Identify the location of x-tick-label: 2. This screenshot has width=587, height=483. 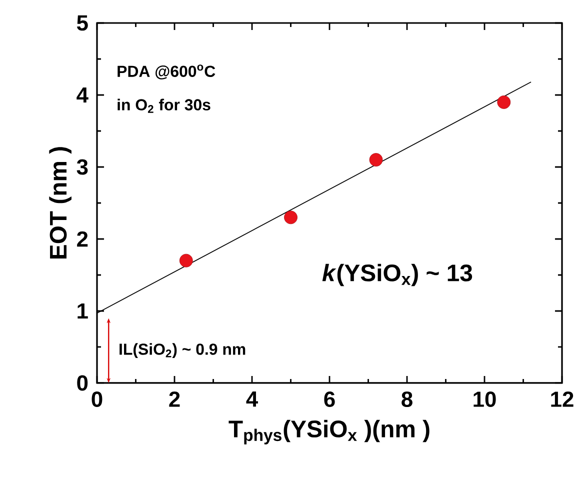
(174, 399).